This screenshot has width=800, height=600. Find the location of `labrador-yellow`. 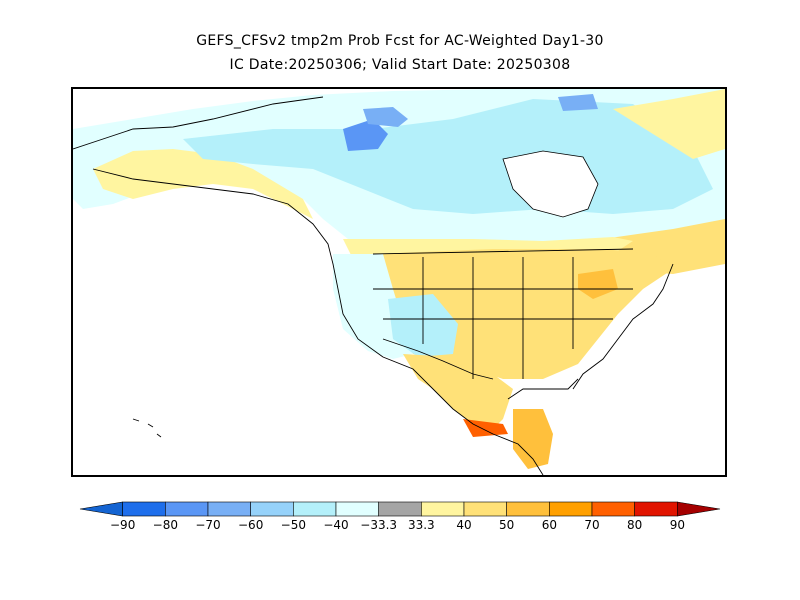

labrador-yellow is located at coordinates (669, 124).